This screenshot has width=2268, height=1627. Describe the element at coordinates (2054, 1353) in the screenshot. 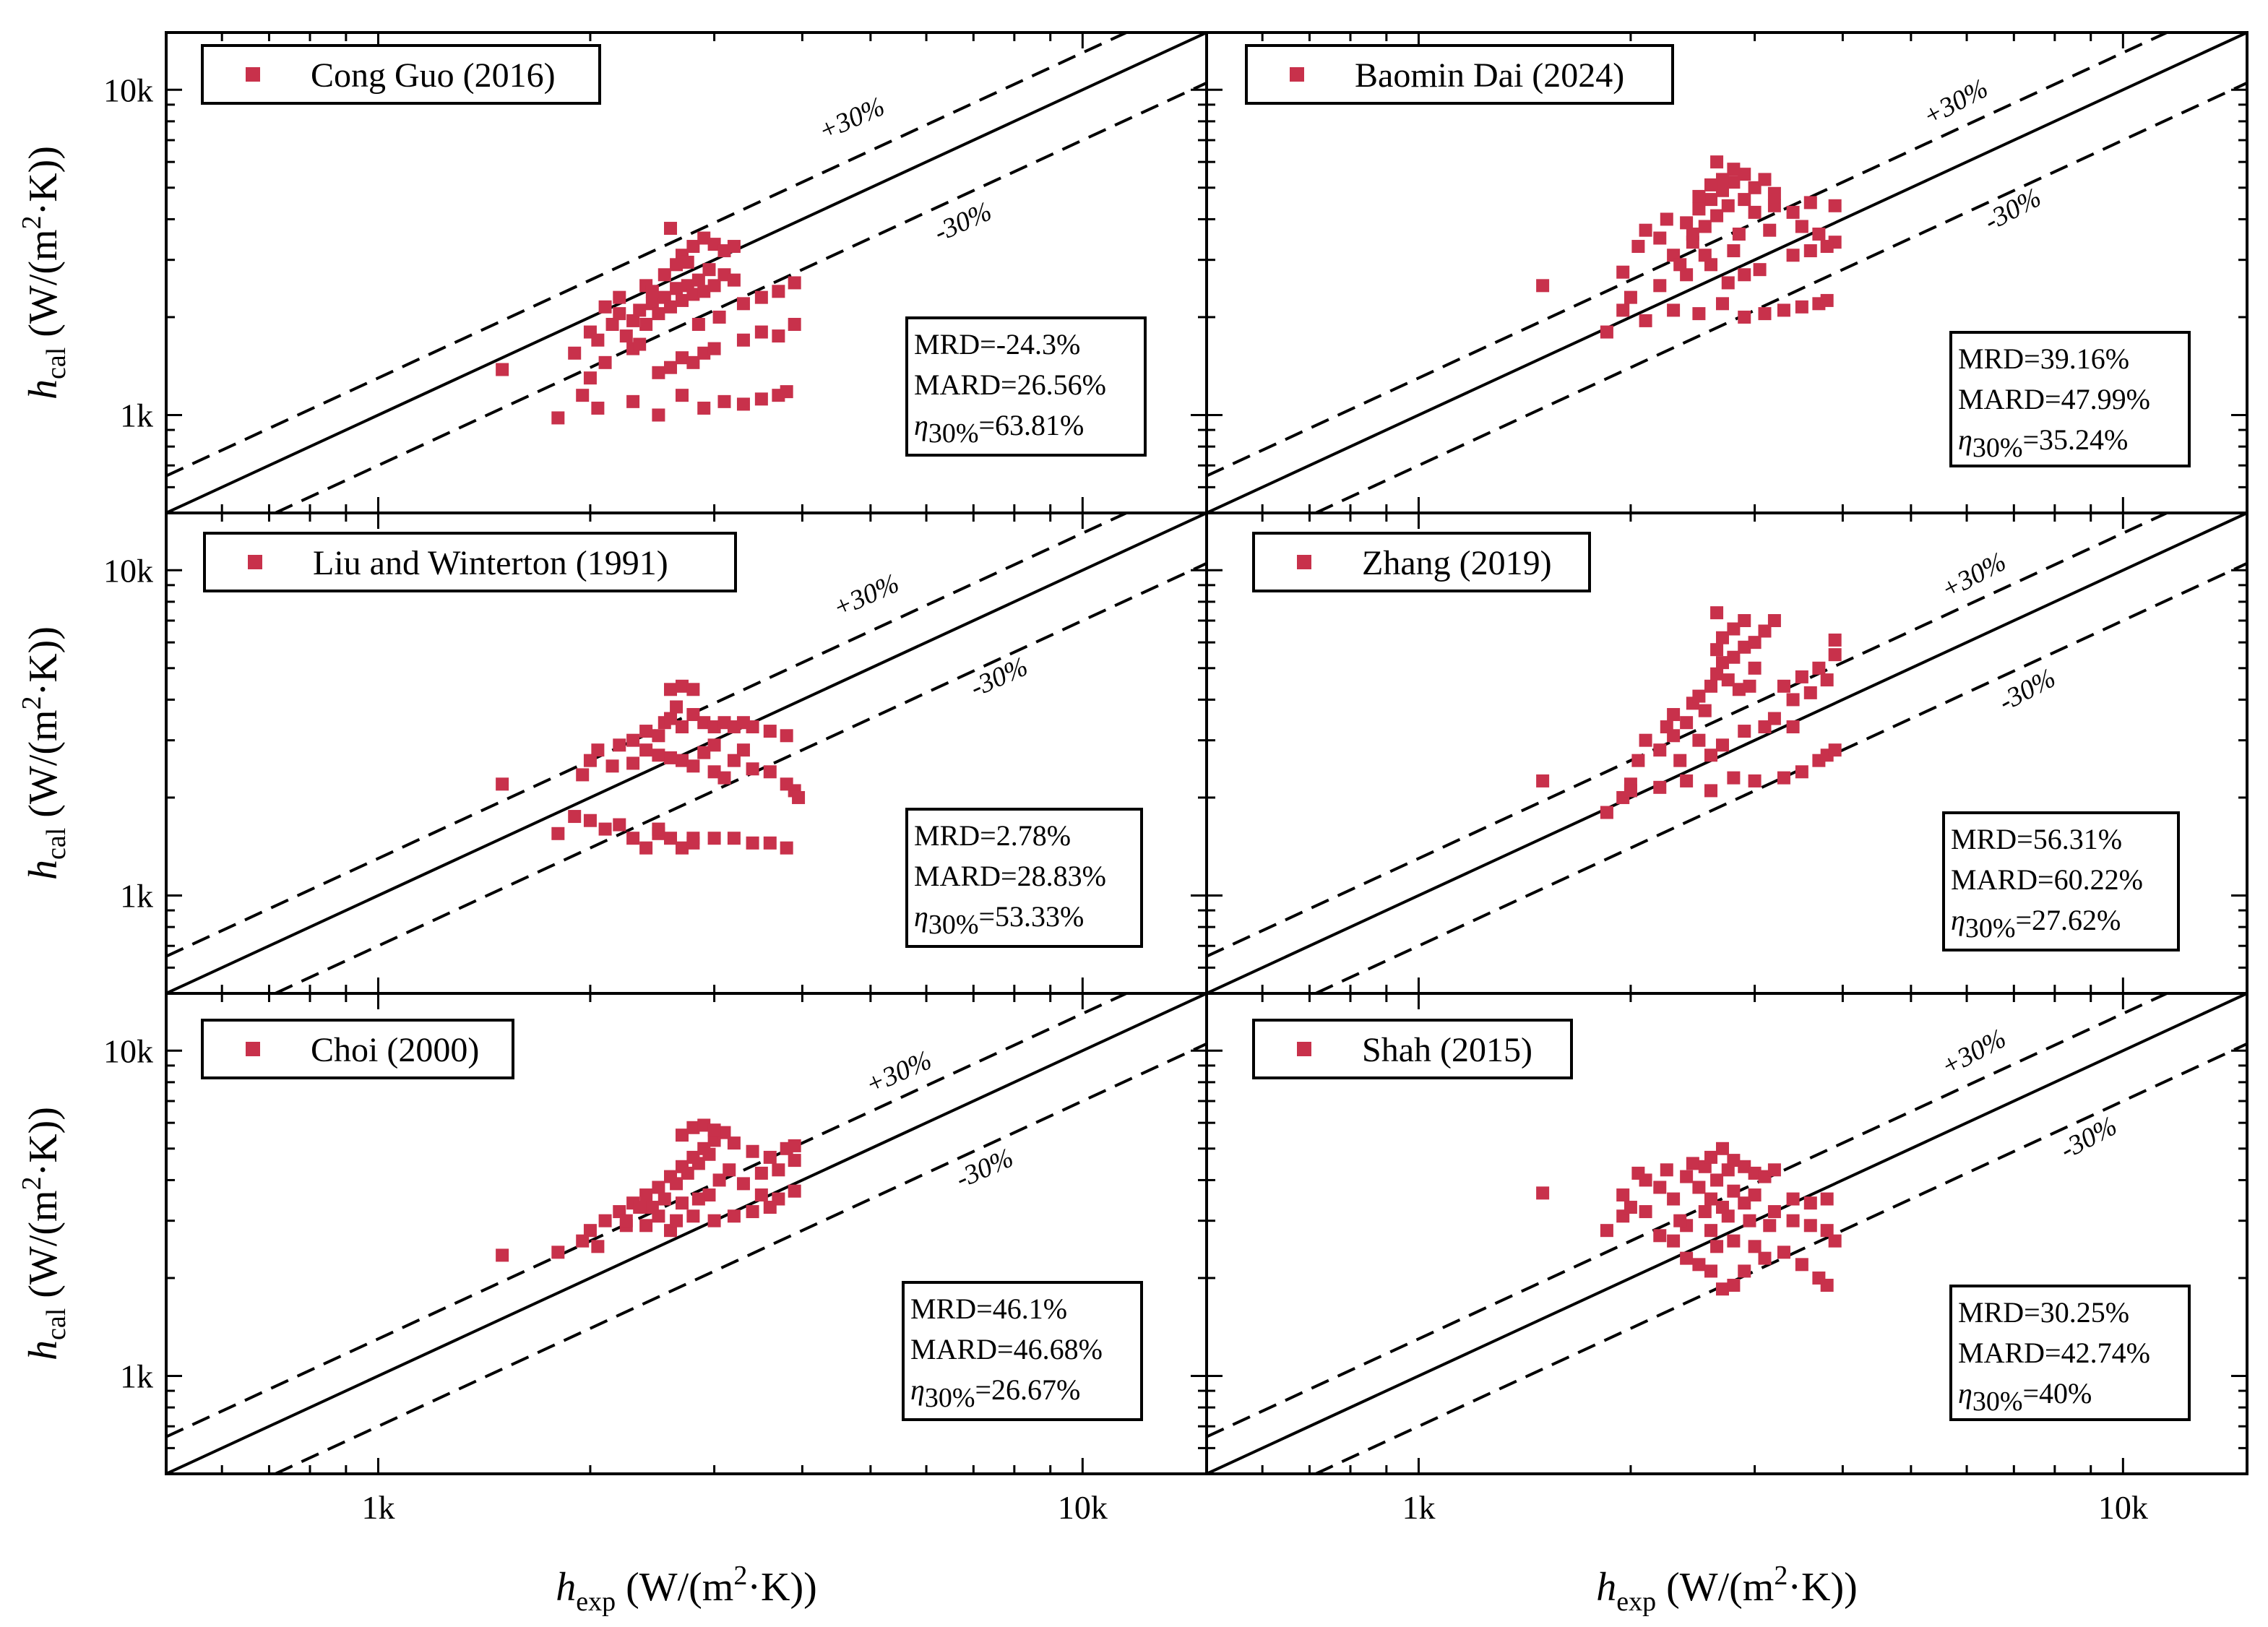

I see `stat-mard: MARD=42.74%` at that location.